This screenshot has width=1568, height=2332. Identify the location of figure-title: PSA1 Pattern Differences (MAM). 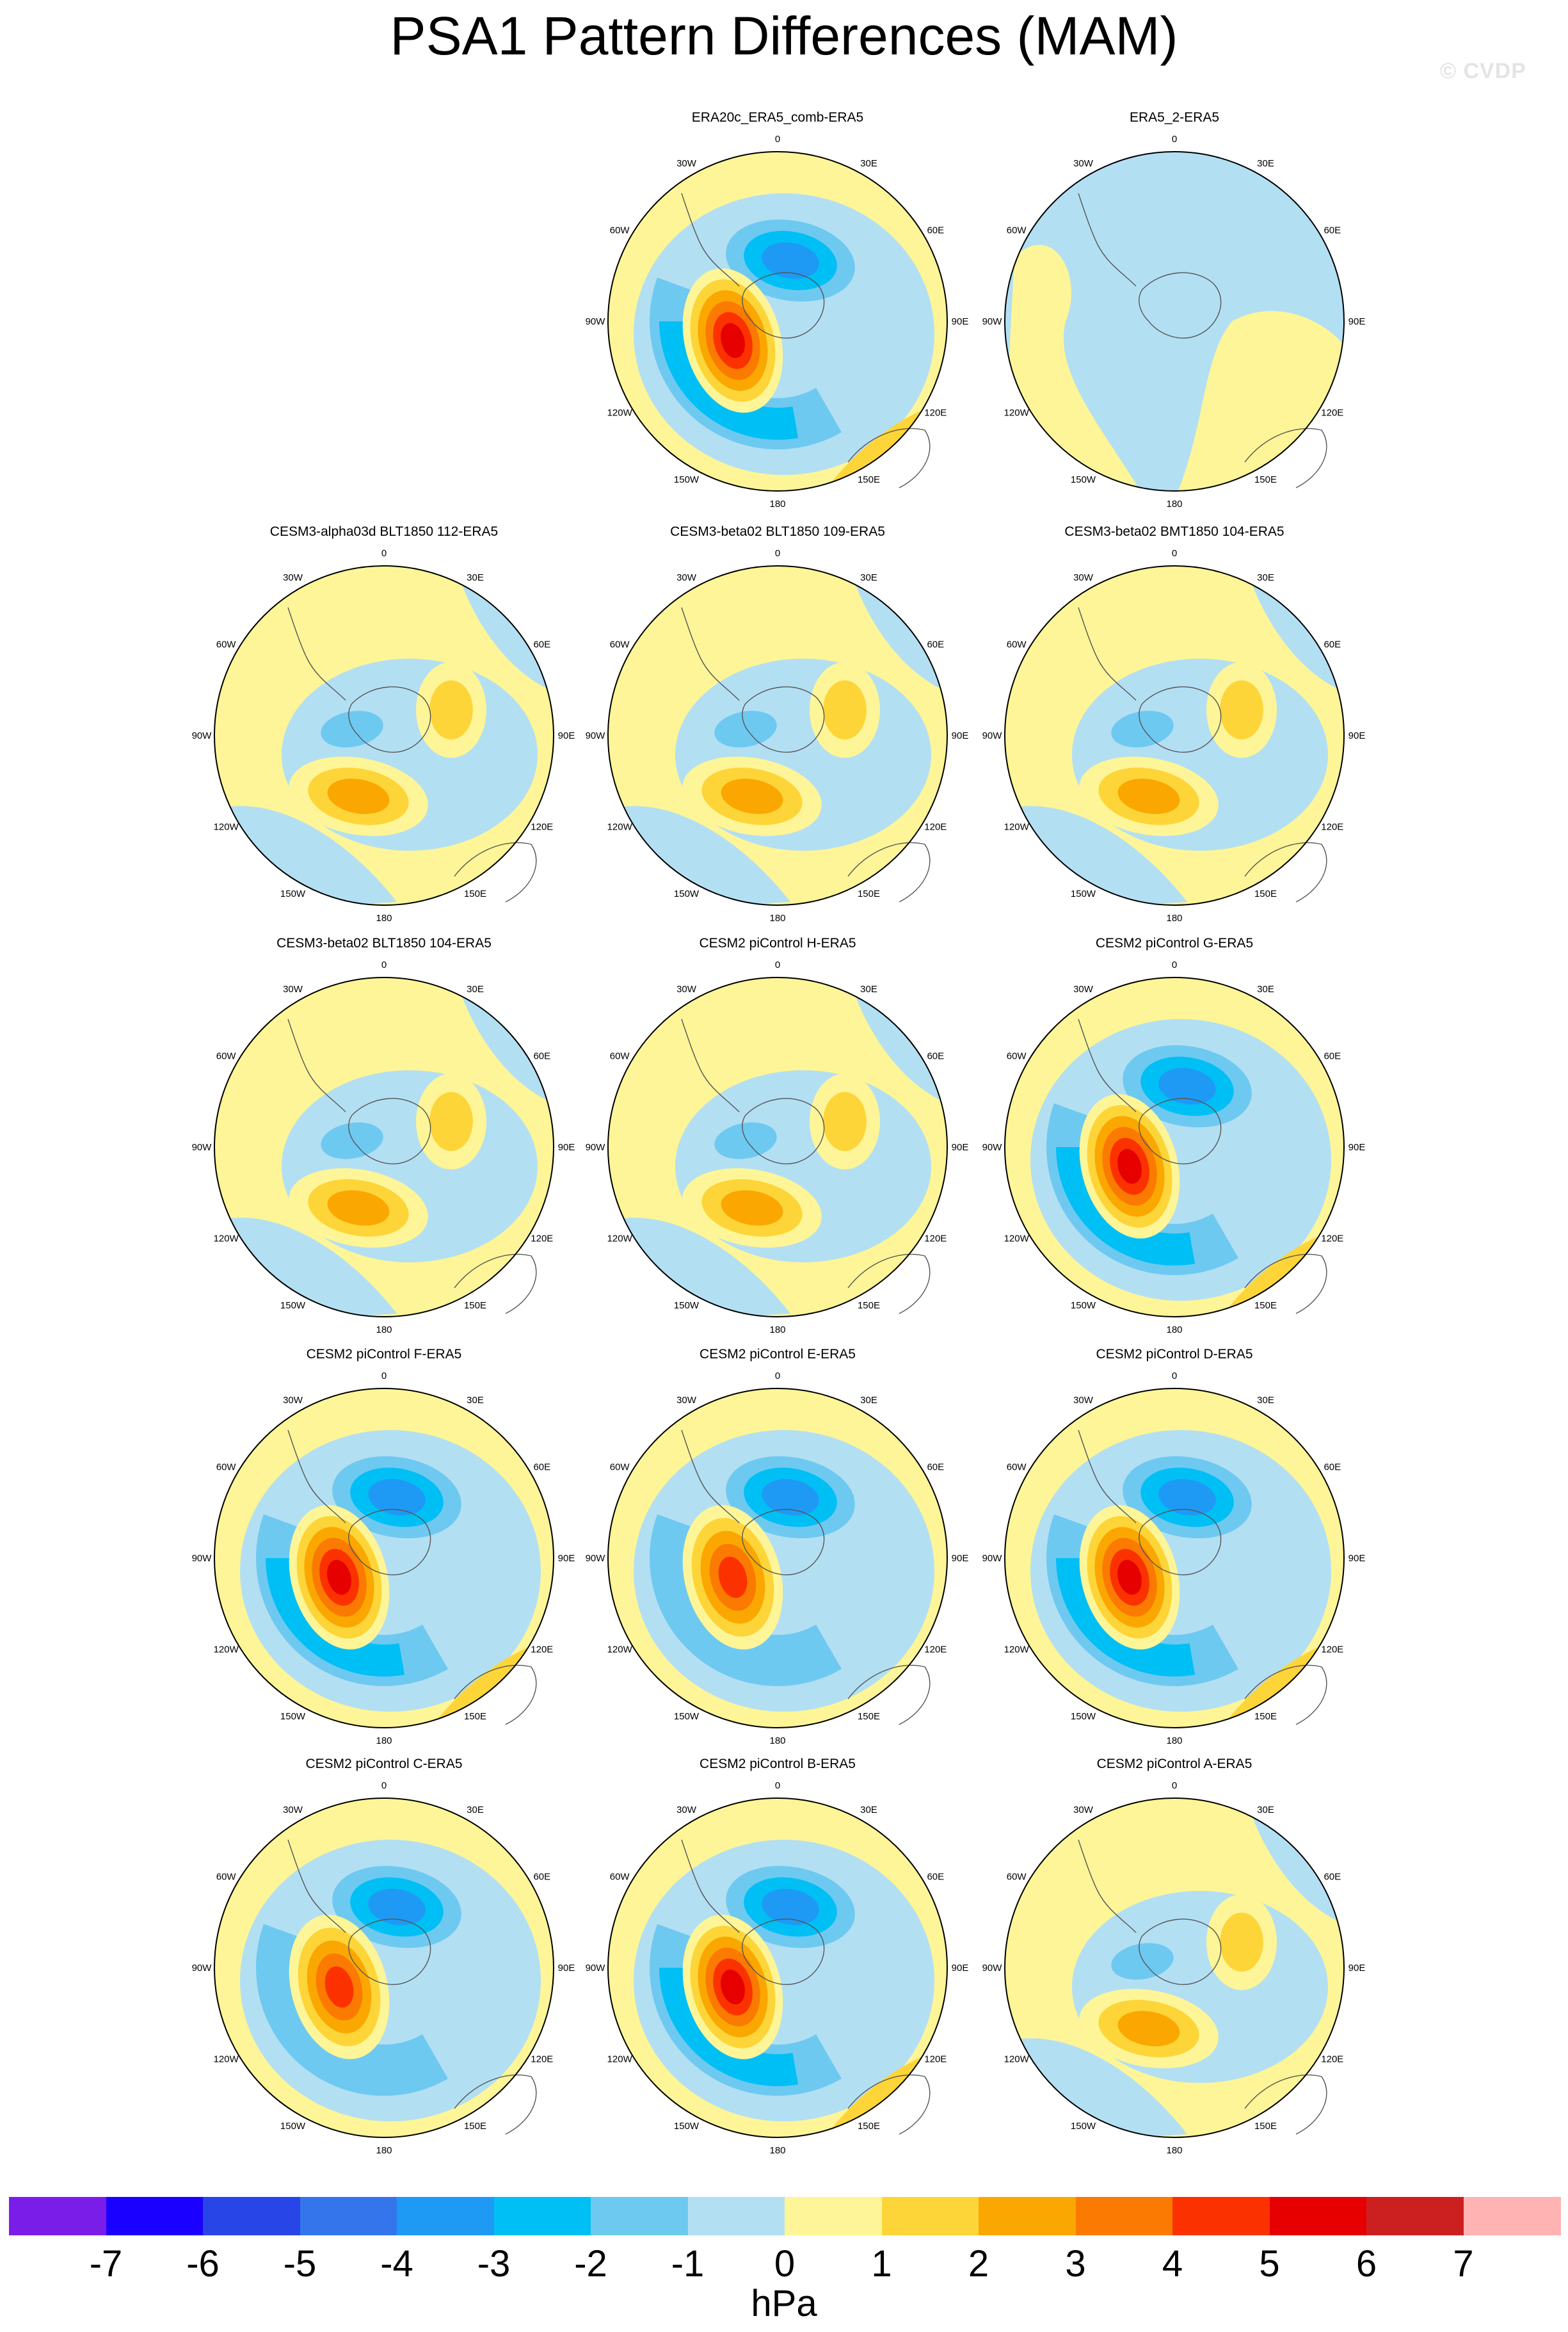
(784, 36).